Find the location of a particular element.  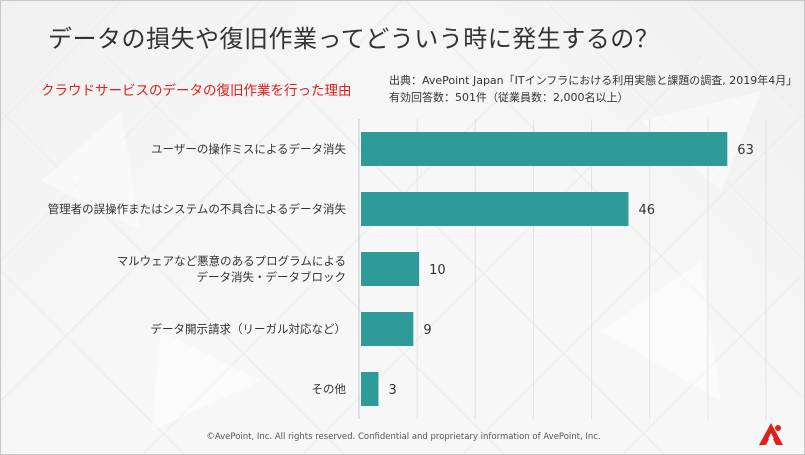

category-label: 管理者の誤操作またはシステムの不具合によるデータ消失 is located at coordinates (197, 209).